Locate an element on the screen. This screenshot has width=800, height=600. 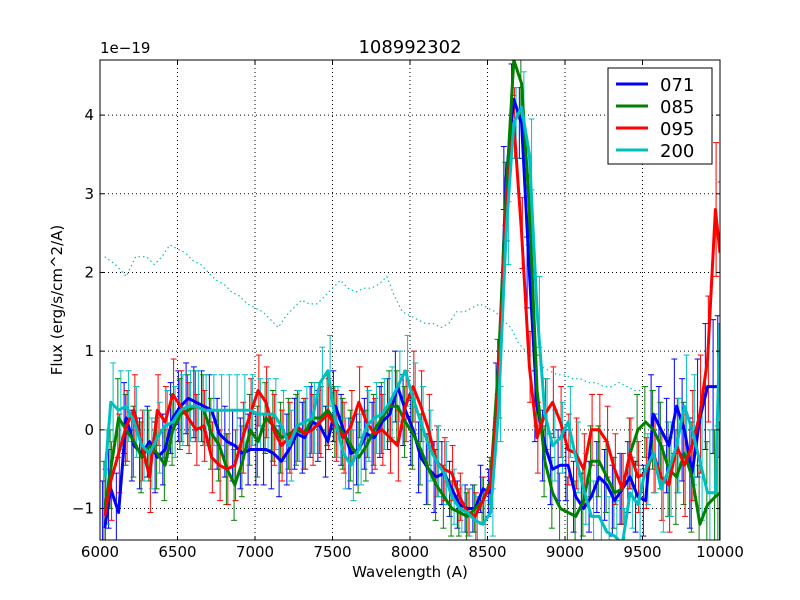
y-tick-label: 1 is located at coordinates (89, 351).